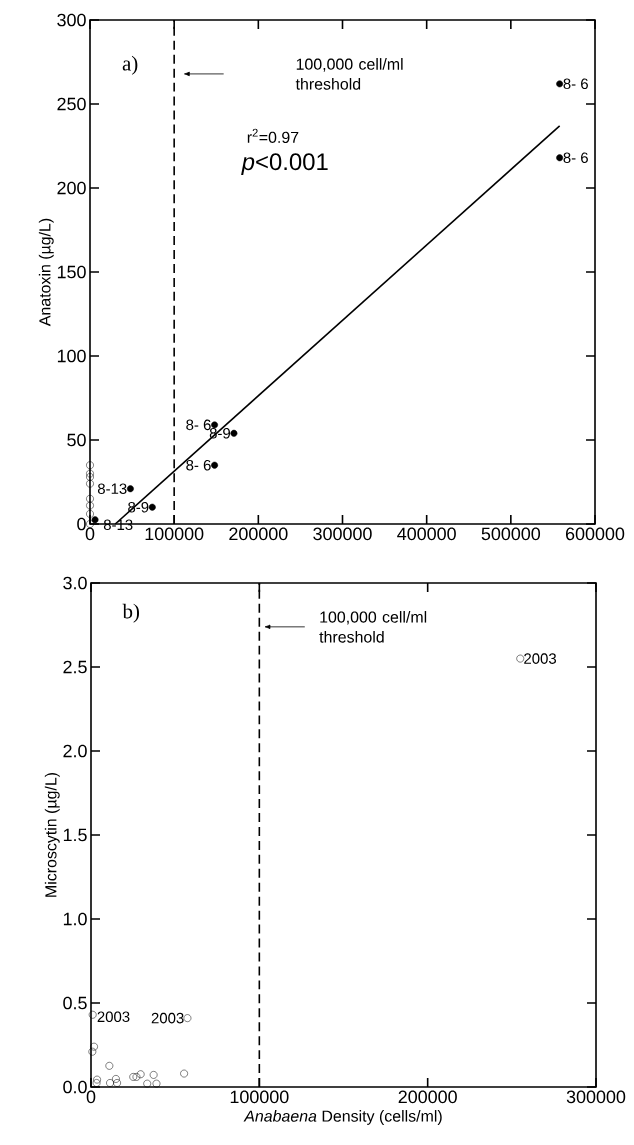 The width and height of the screenshot is (634, 1145). What do you see at coordinates (342, 1117) in the screenshot?
I see `x-axis-title: Anabaena Density (cells/ml)` at bounding box center [342, 1117].